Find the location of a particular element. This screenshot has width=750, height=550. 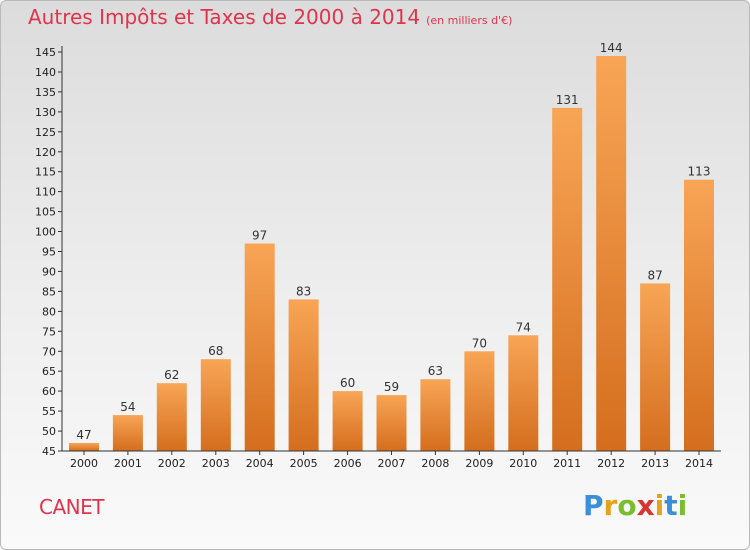

y-tick-label-90: 90 is located at coordinates (49, 271).